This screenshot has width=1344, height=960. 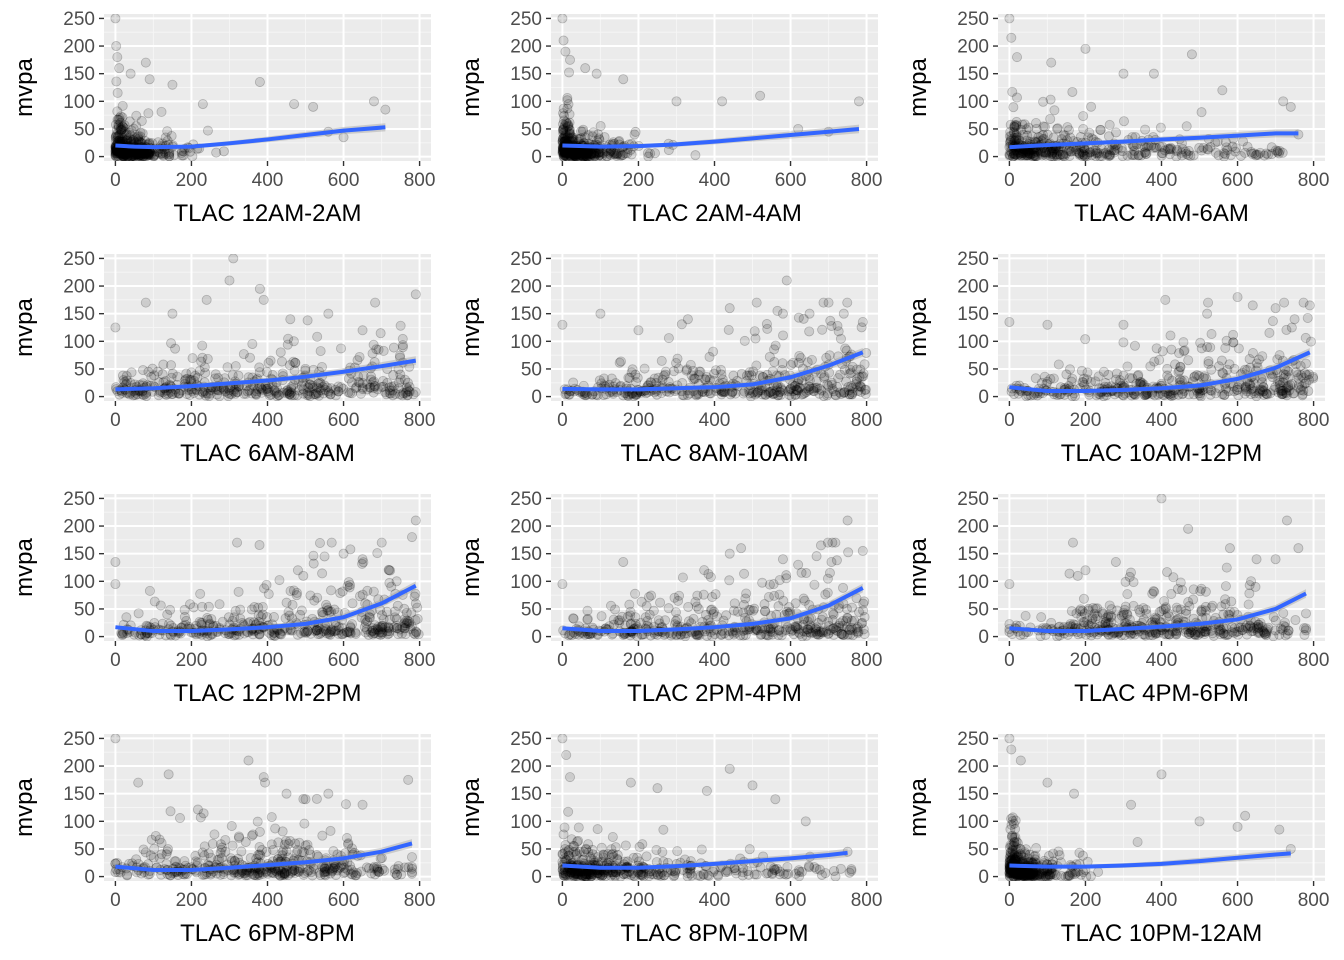 What do you see at coordinates (79, 342) in the screenshot?
I see `y-tick-label: 100` at bounding box center [79, 342].